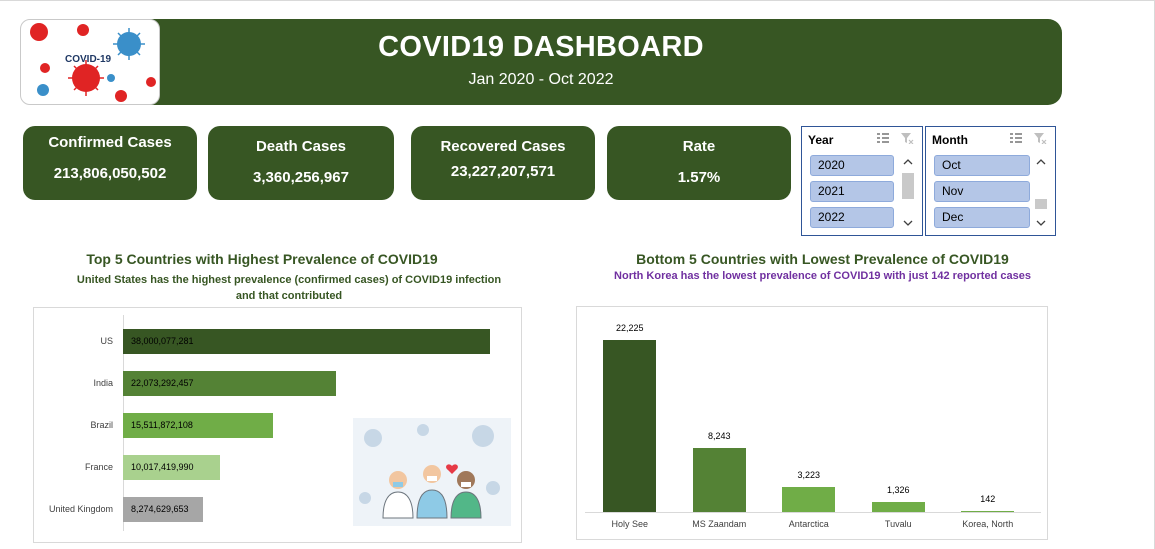 This screenshot has width=1155, height=549. I want to click on slicer-title: Year, so click(820, 140).